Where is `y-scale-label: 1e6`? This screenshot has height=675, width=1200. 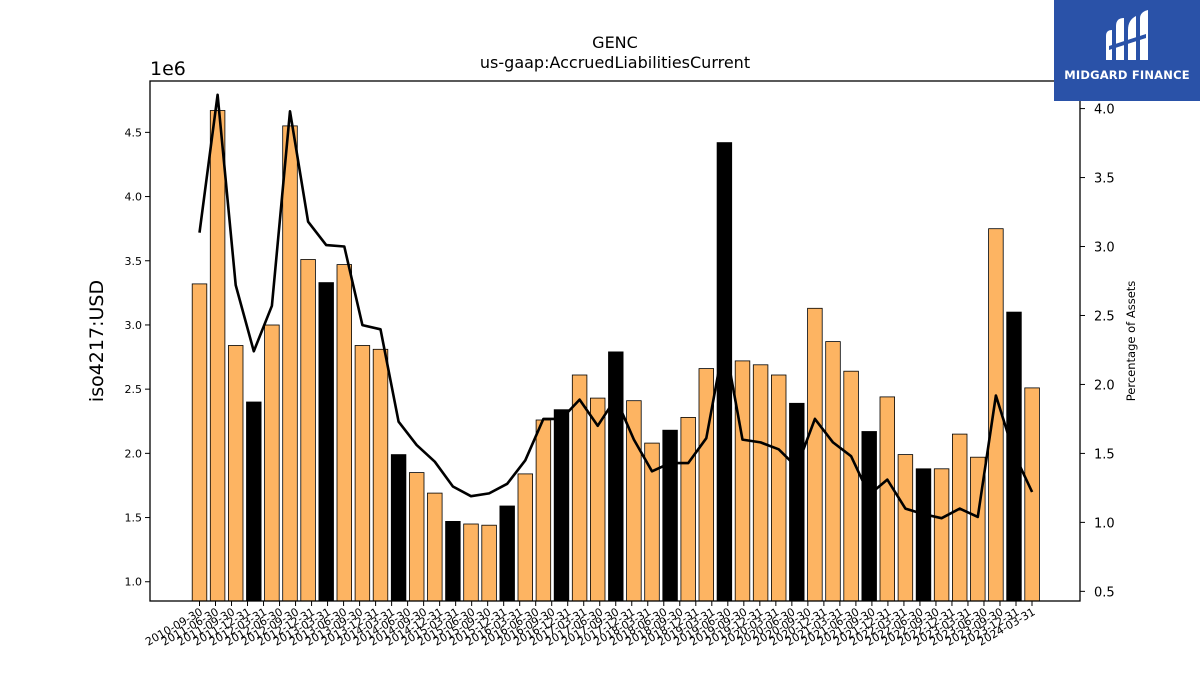 y-scale-label: 1e6 is located at coordinates (168, 69).